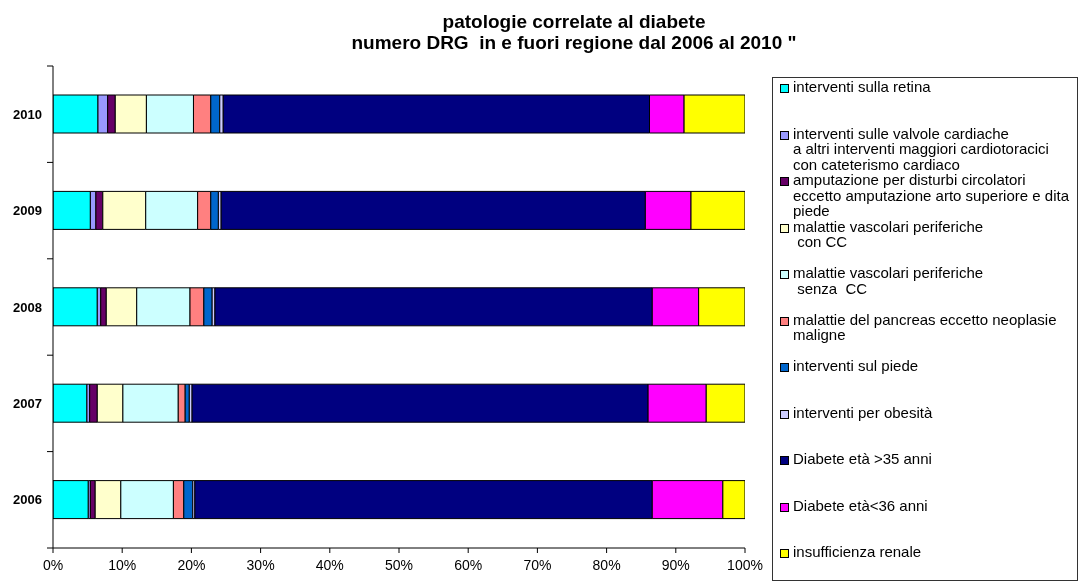 This screenshot has width=1082, height=586. I want to click on x-tick-label: 10%, so click(122, 564).